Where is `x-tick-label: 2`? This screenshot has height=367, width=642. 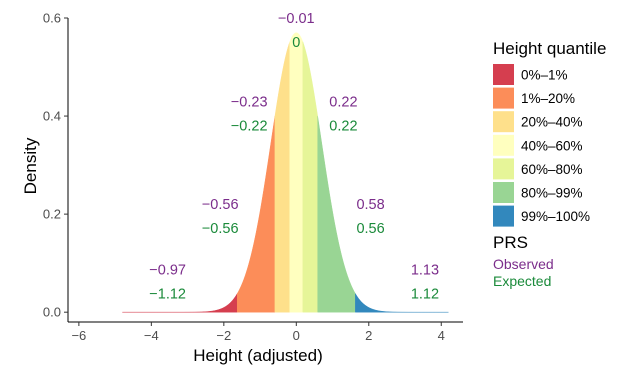
x-tick-label: 2 is located at coordinates (368, 335).